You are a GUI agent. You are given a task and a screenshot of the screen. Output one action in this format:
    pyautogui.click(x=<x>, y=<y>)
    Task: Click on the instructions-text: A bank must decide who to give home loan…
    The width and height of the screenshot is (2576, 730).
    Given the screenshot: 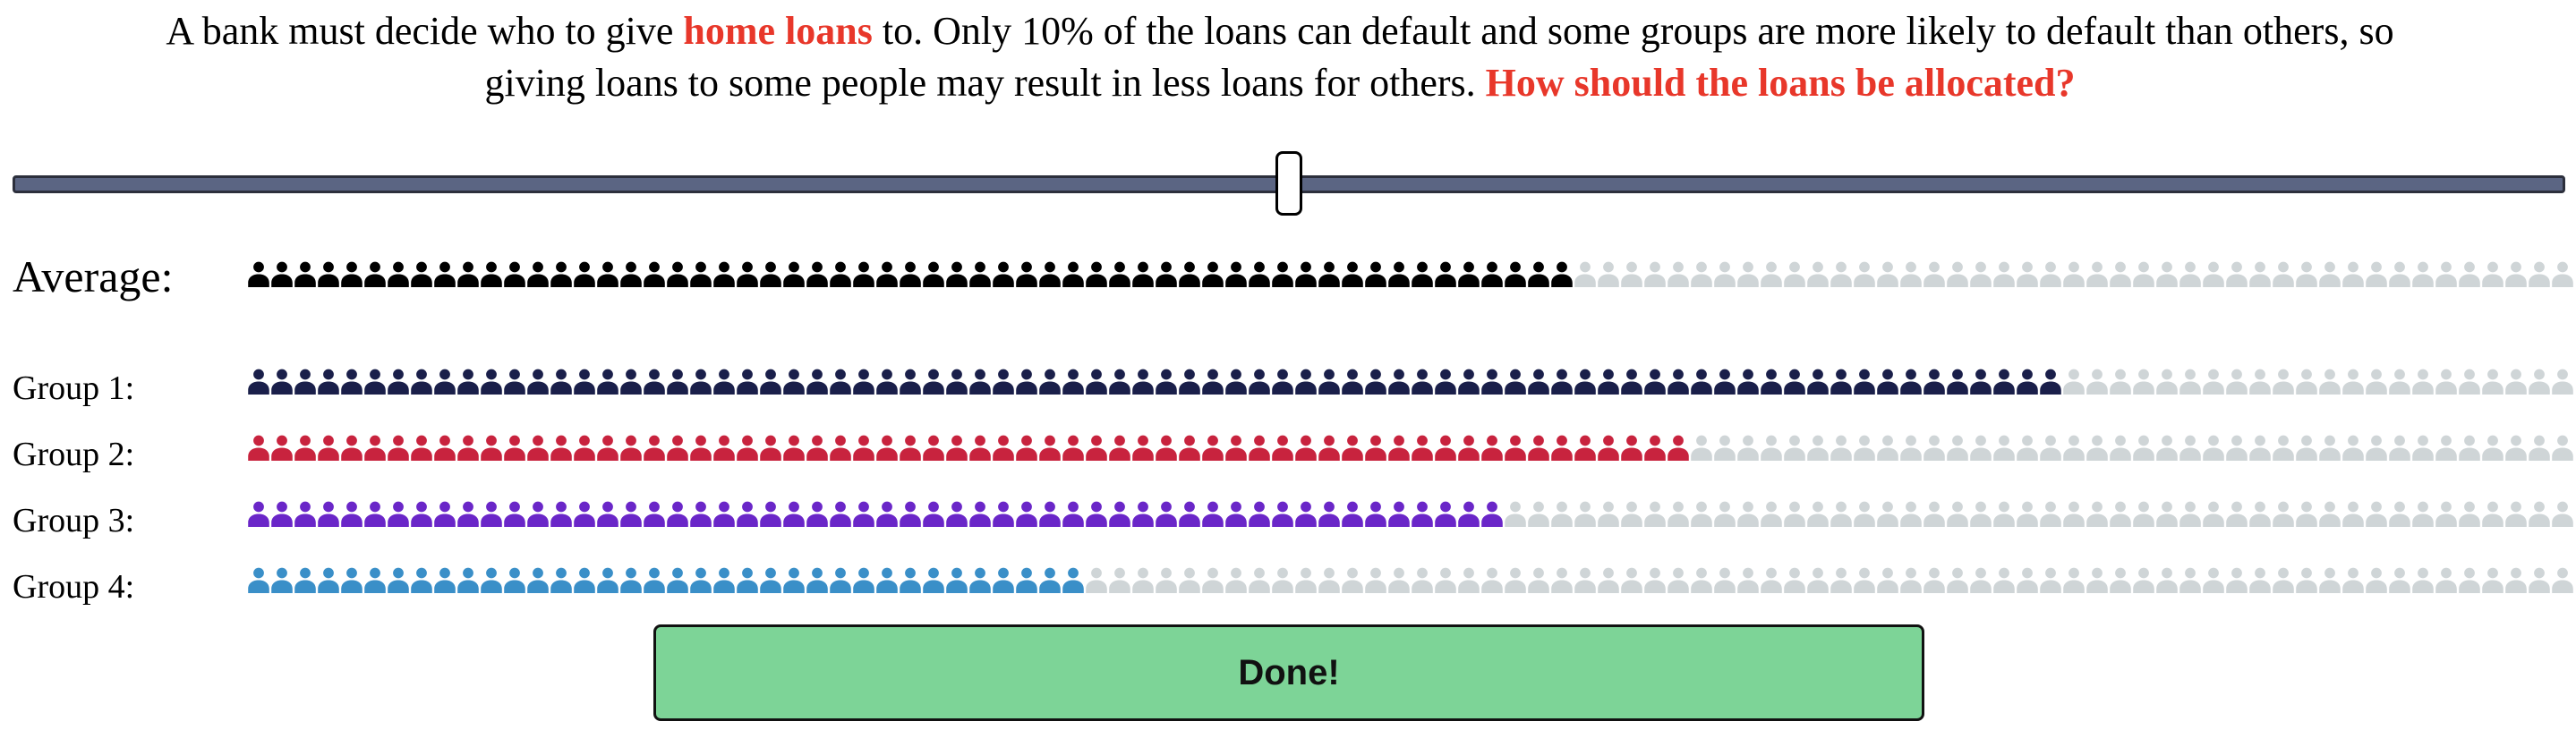 What is the action you would take?
    pyautogui.click(x=1280, y=57)
    